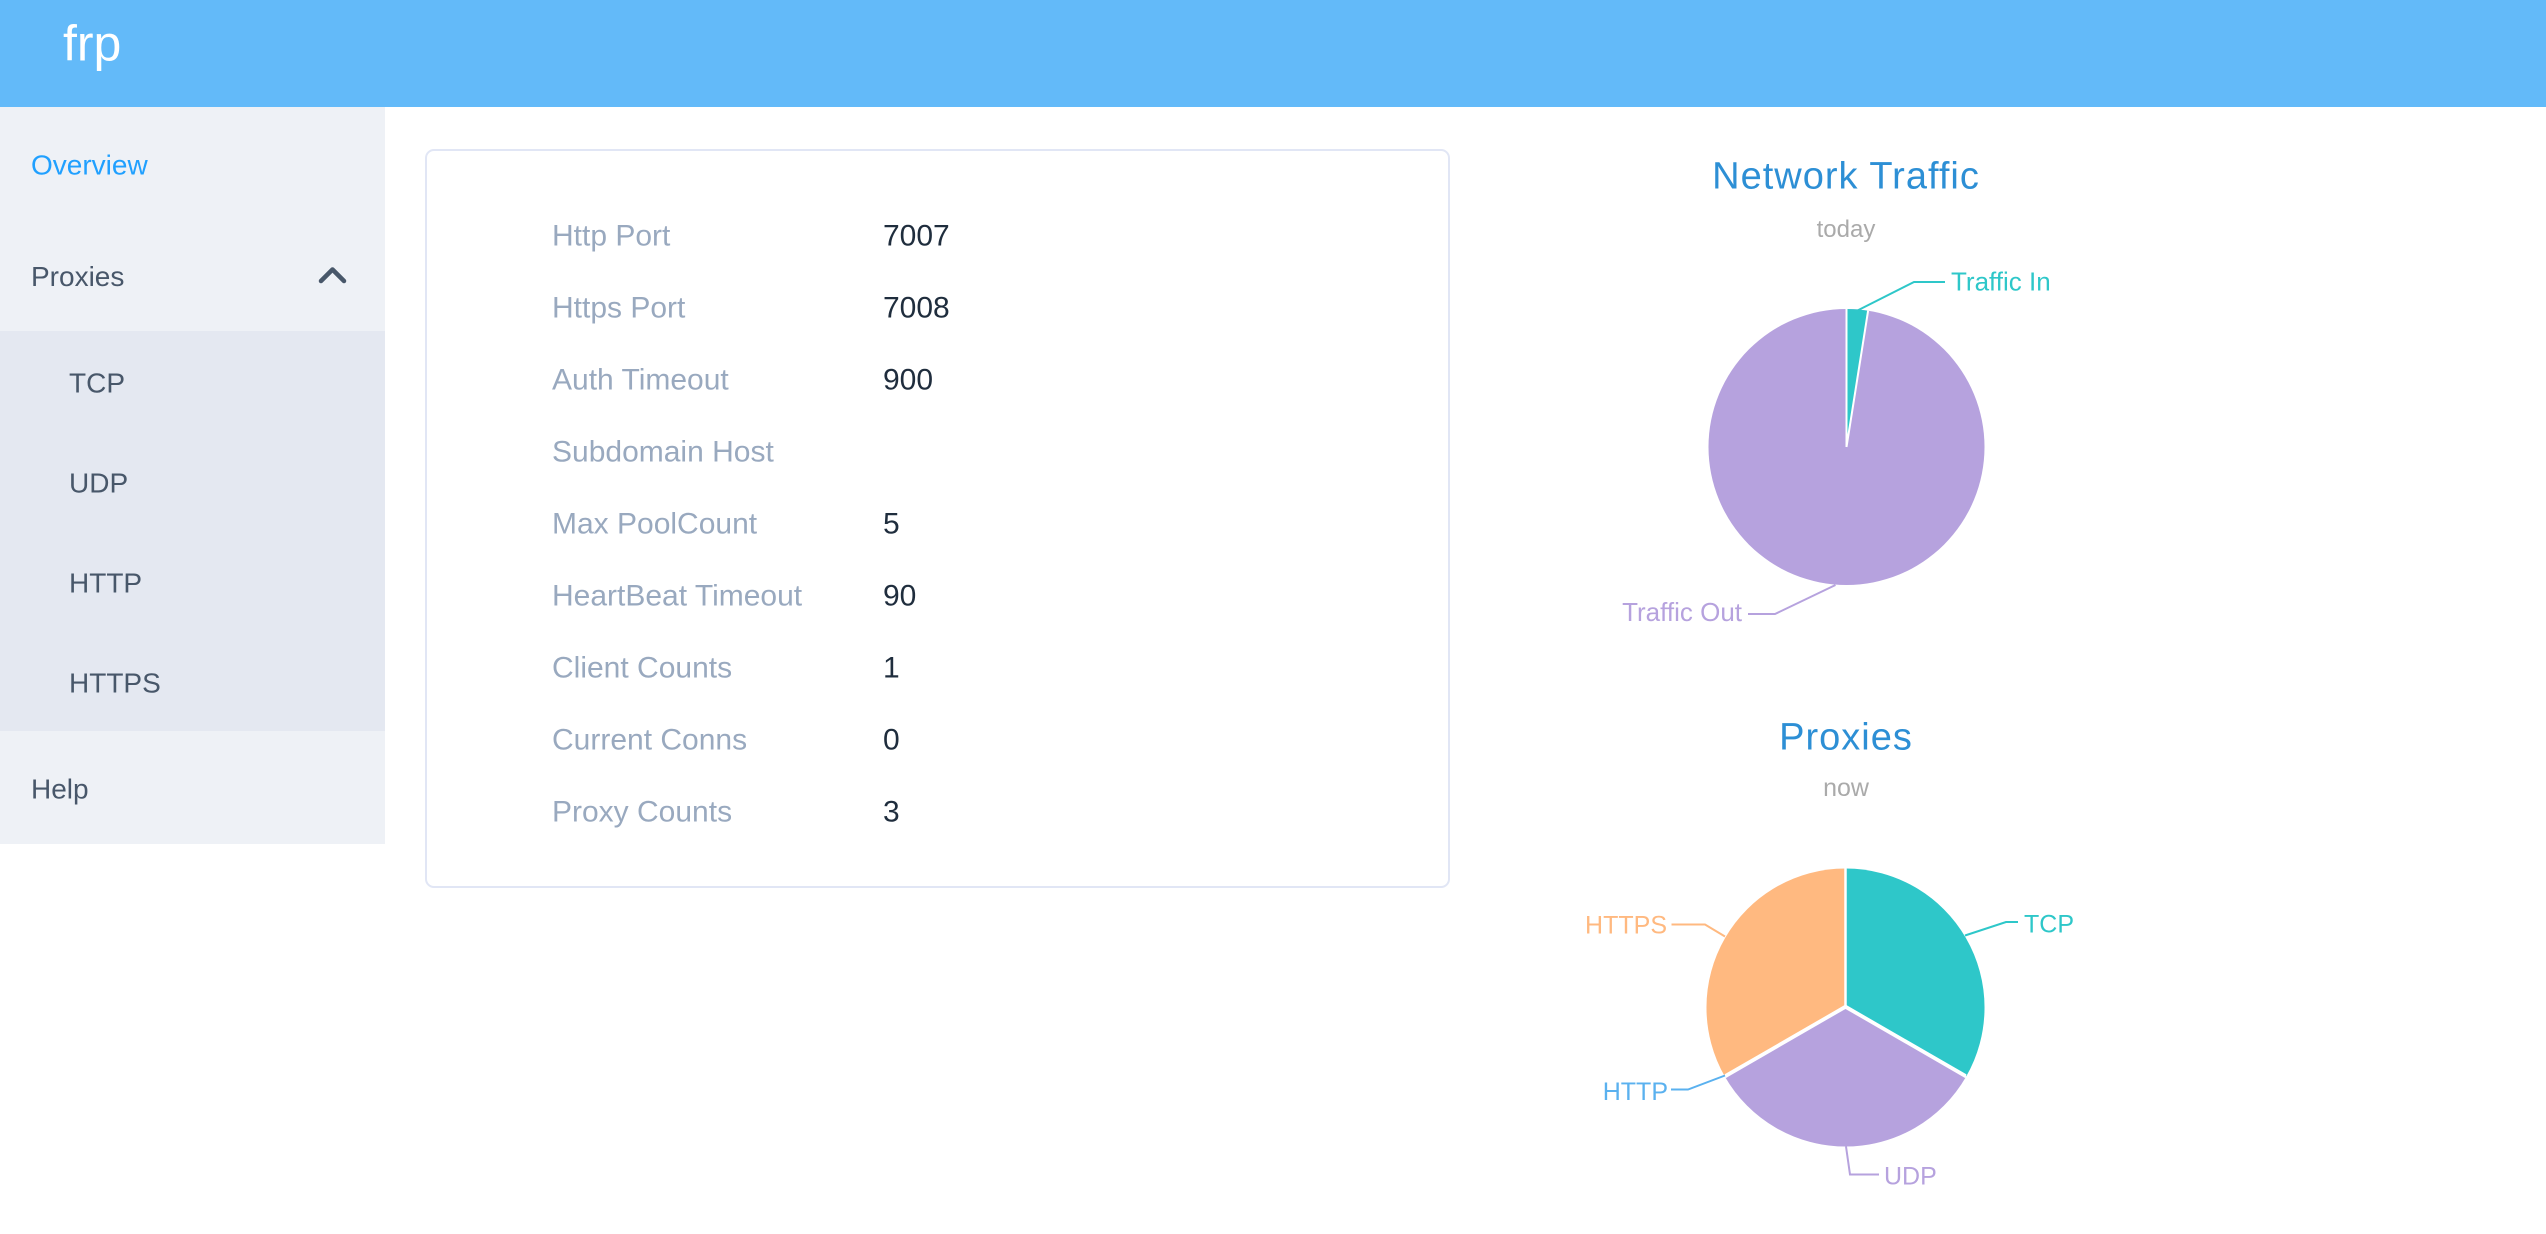  I want to click on svg-text: frp, so click(92, 44).